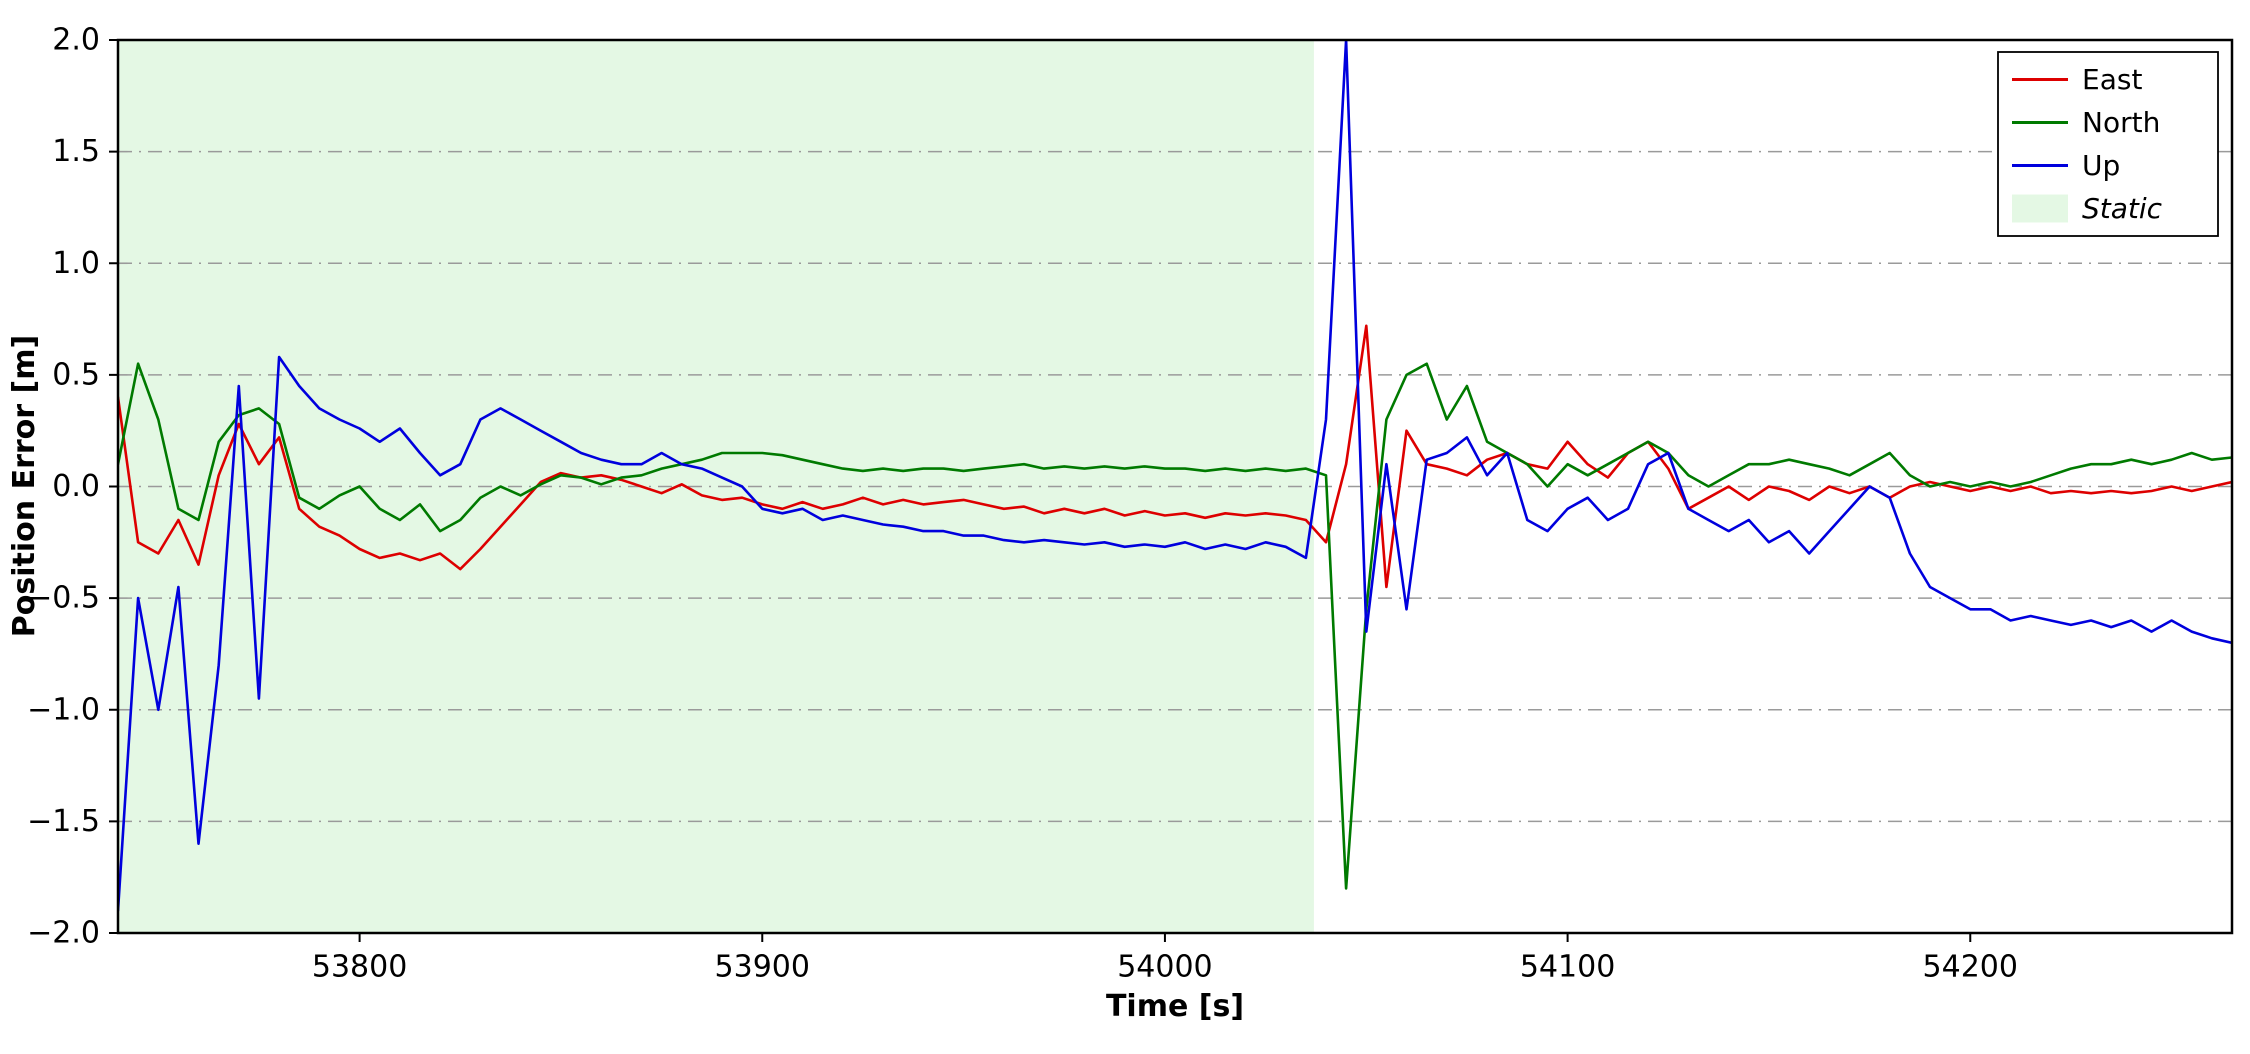 This screenshot has height=1054, width=2250. What do you see at coordinates (1164, 967) in the screenshot?
I see `x-tick-label-54000: 54000` at bounding box center [1164, 967].